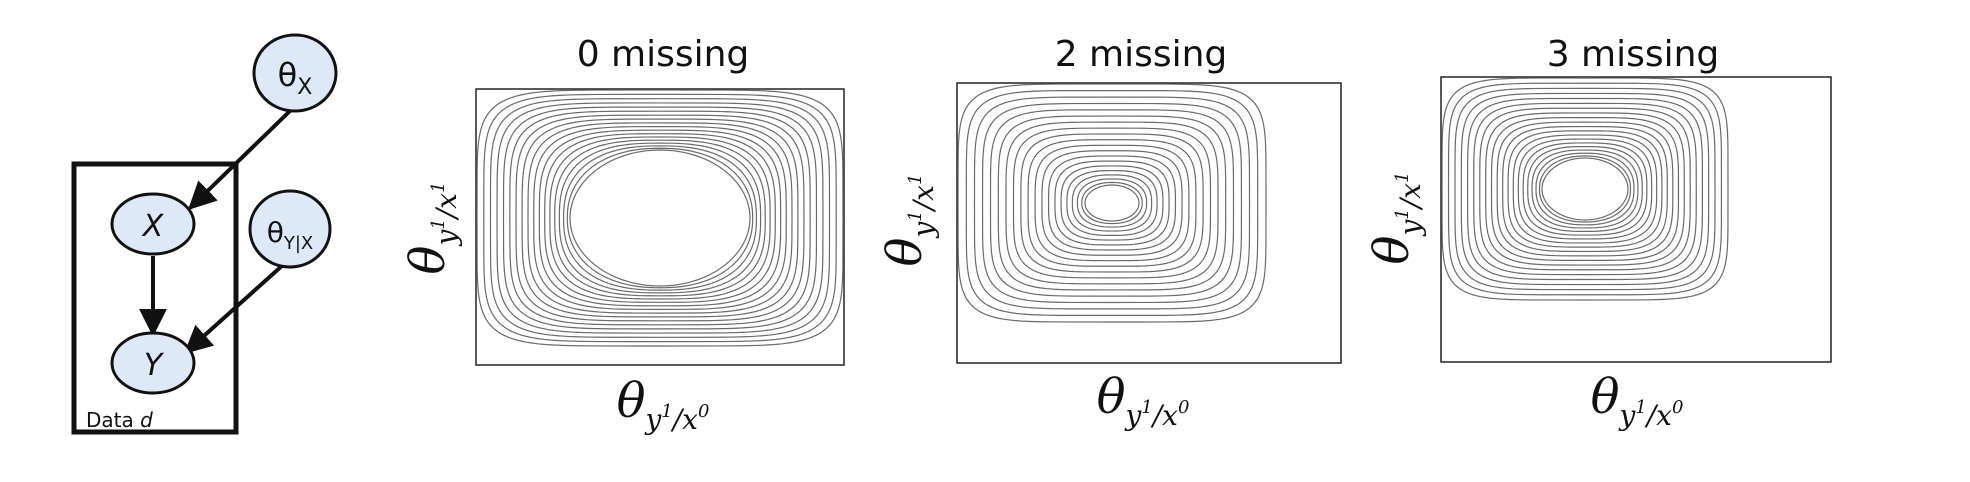 The image size is (1970, 482). Describe the element at coordinates (1633, 54) in the screenshot. I see `panel-title: 3 missing` at that location.